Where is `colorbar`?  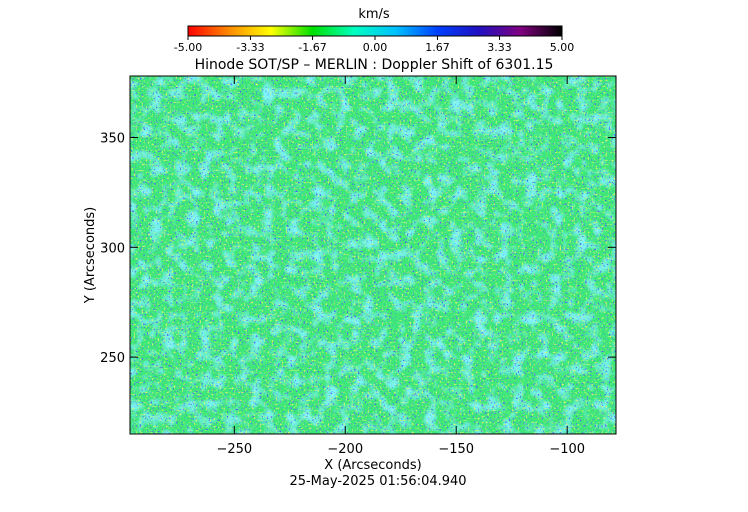
colorbar is located at coordinates (375, 31).